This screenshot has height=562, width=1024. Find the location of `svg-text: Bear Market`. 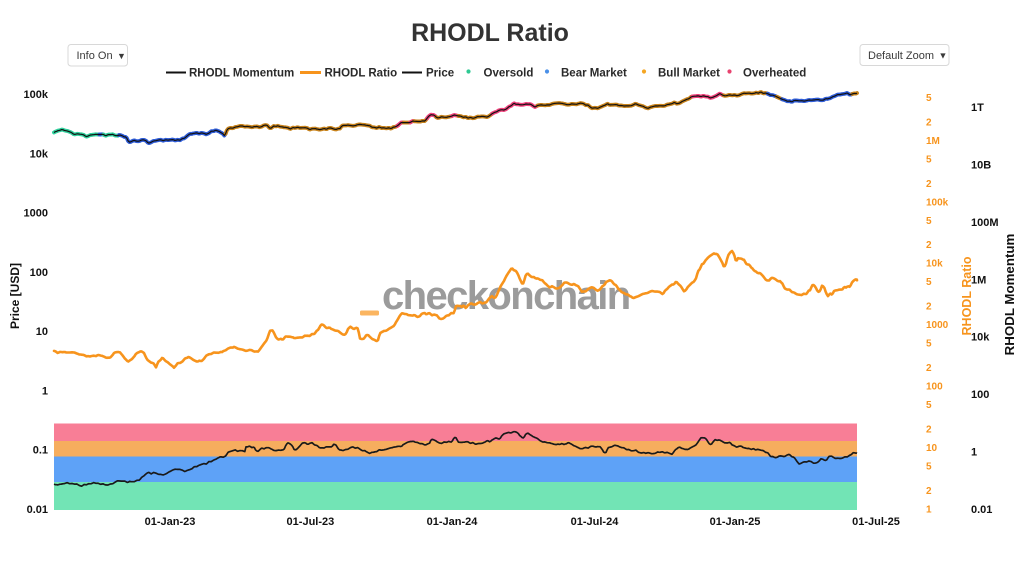

svg-text: Bear Market is located at coordinates (594, 74).